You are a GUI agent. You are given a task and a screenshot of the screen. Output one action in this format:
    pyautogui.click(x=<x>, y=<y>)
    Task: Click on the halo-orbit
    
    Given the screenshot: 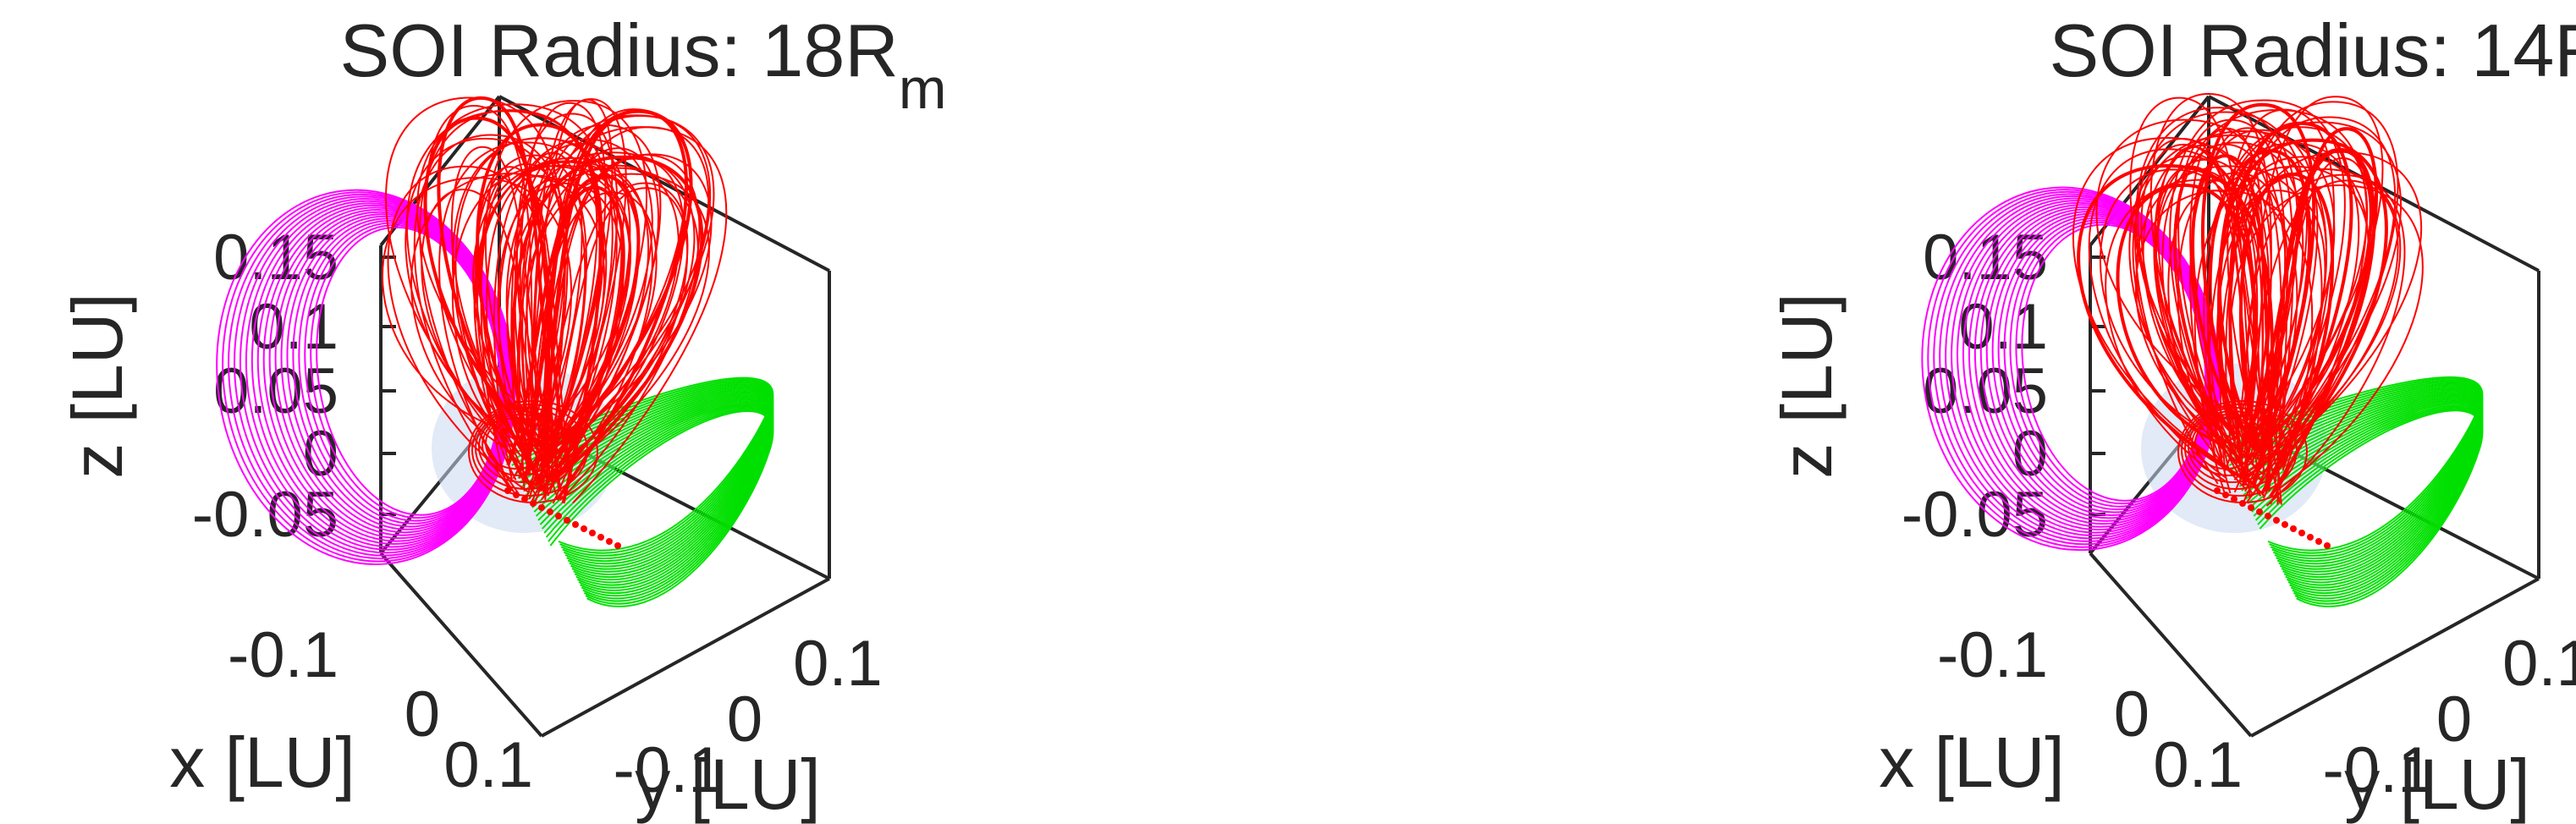 What is the action you would take?
    pyautogui.click(x=2114, y=362)
    